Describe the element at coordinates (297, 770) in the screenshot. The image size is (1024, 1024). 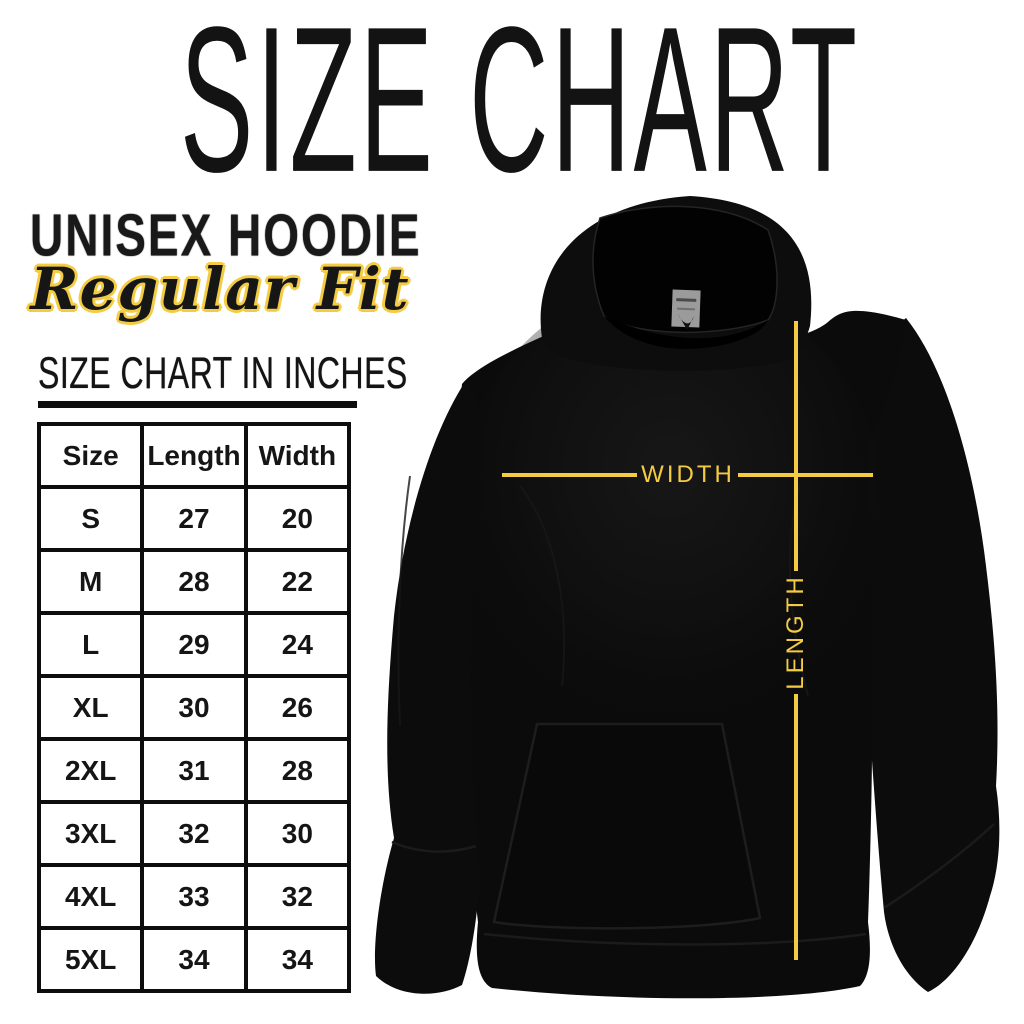
I see `table-cell-width: 28` at that location.